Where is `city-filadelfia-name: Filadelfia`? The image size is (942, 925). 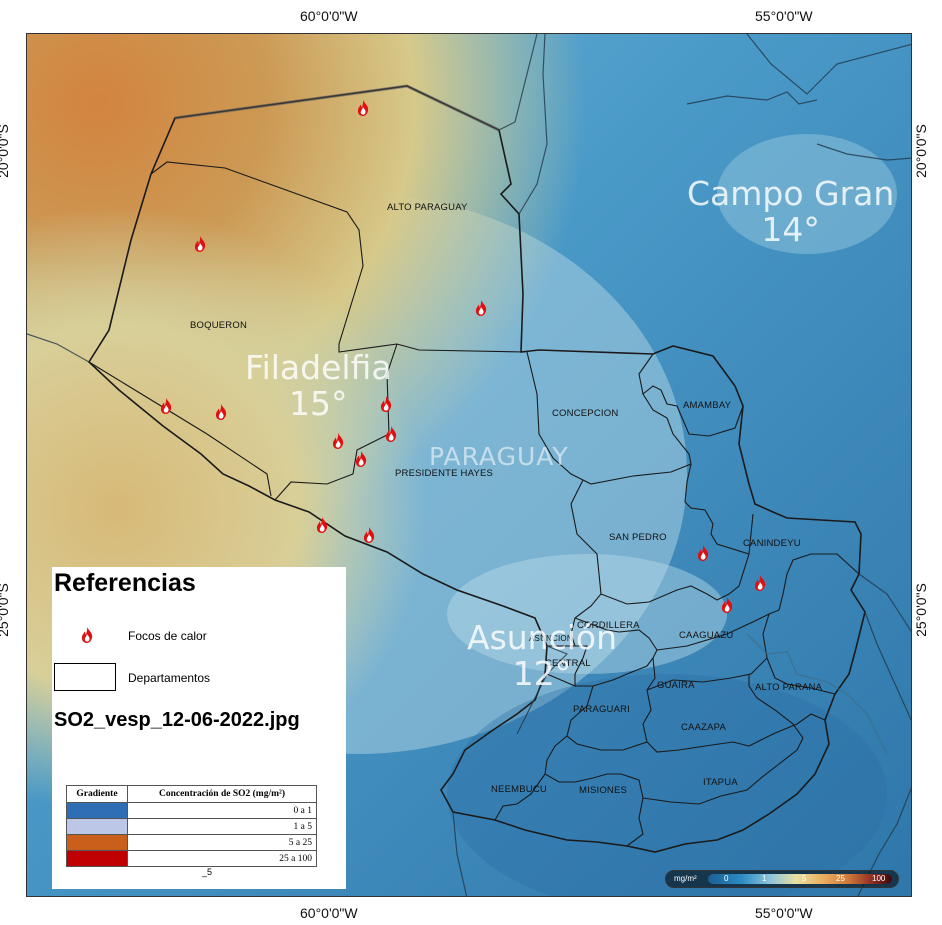
city-filadelfia-name: Filadelfia is located at coordinates (318, 367).